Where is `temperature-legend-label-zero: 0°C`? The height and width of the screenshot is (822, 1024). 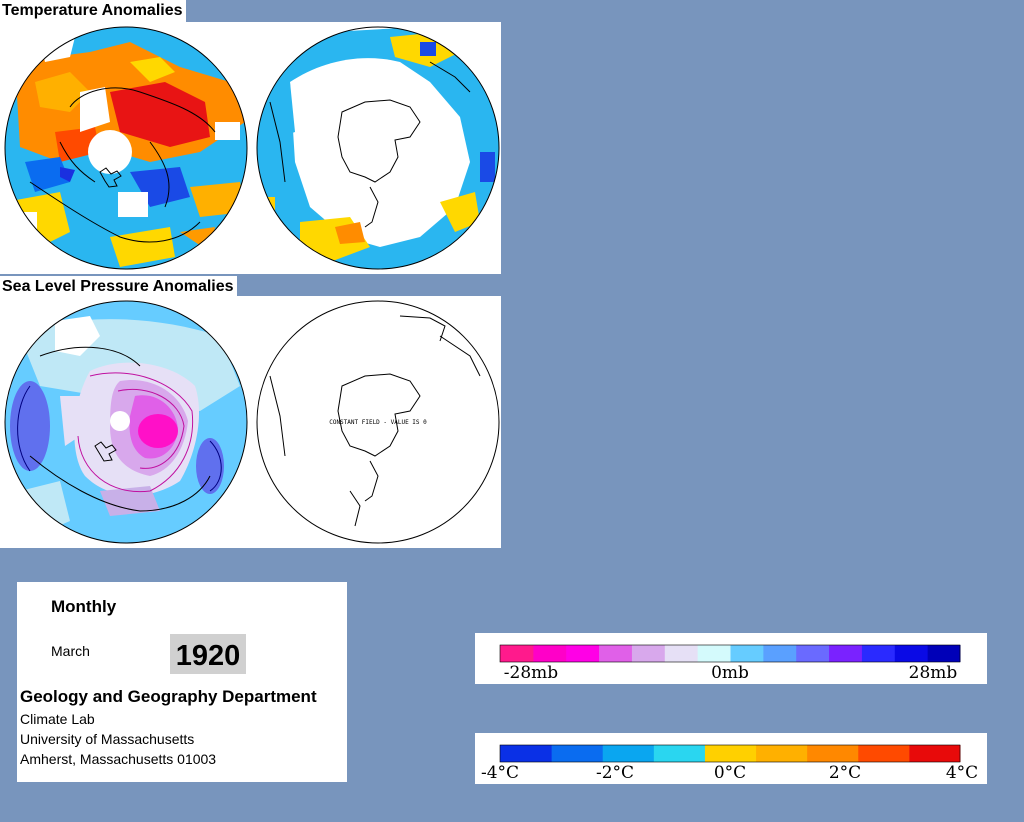 temperature-legend-label-zero: 0°C is located at coordinates (730, 773).